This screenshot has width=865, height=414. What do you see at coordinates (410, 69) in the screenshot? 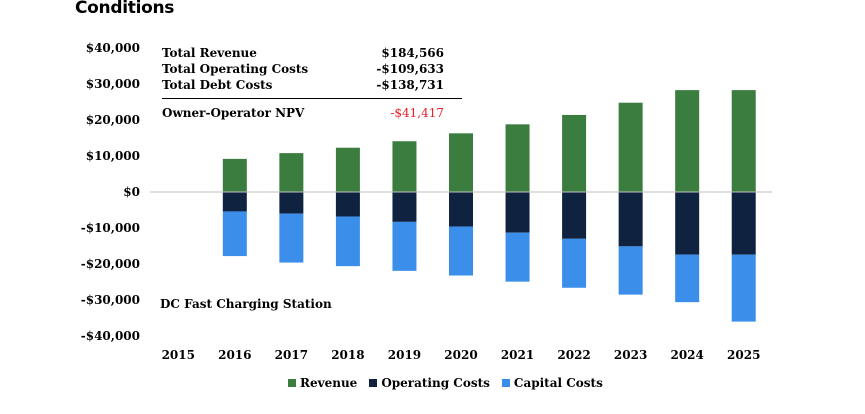
I see `summary-value: -$109,633` at bounding box center [410, 69].